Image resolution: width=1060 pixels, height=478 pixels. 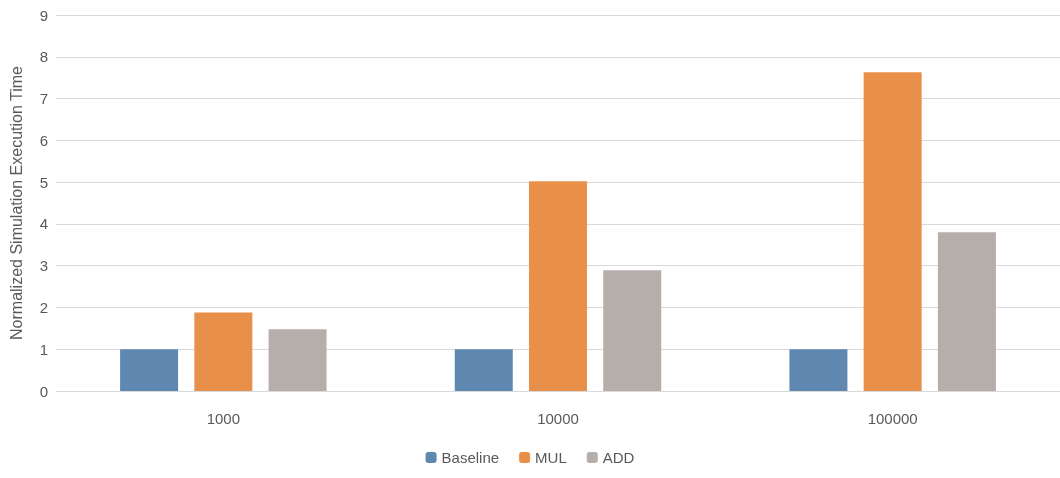 What do you see at coordinates (43, 391) in the screenshot?
I see `y-tick-label: 0` at bounding box center [43, 391].